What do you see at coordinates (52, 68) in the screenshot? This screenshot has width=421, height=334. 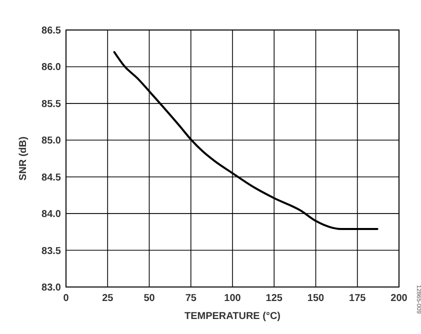 I see `y-tick-label: 86.0` at bounding box center [52, 68].